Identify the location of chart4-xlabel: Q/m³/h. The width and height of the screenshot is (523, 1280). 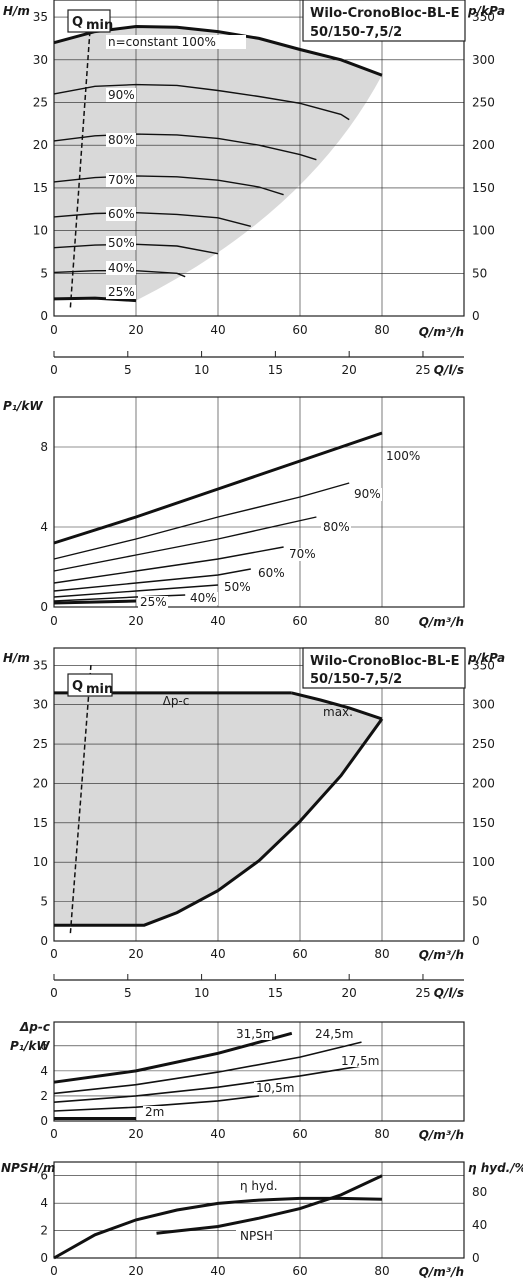
(441, 1135).